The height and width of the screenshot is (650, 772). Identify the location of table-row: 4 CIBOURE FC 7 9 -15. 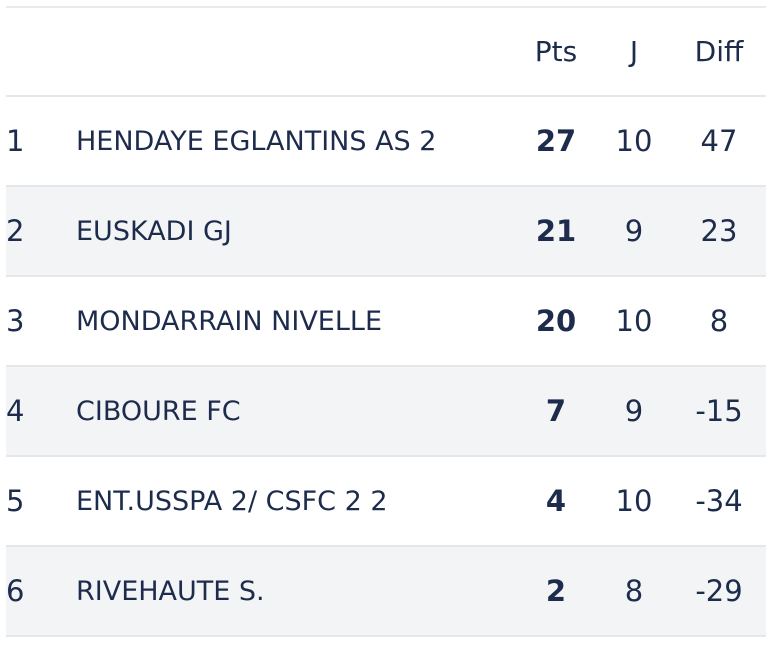
(386, 411).